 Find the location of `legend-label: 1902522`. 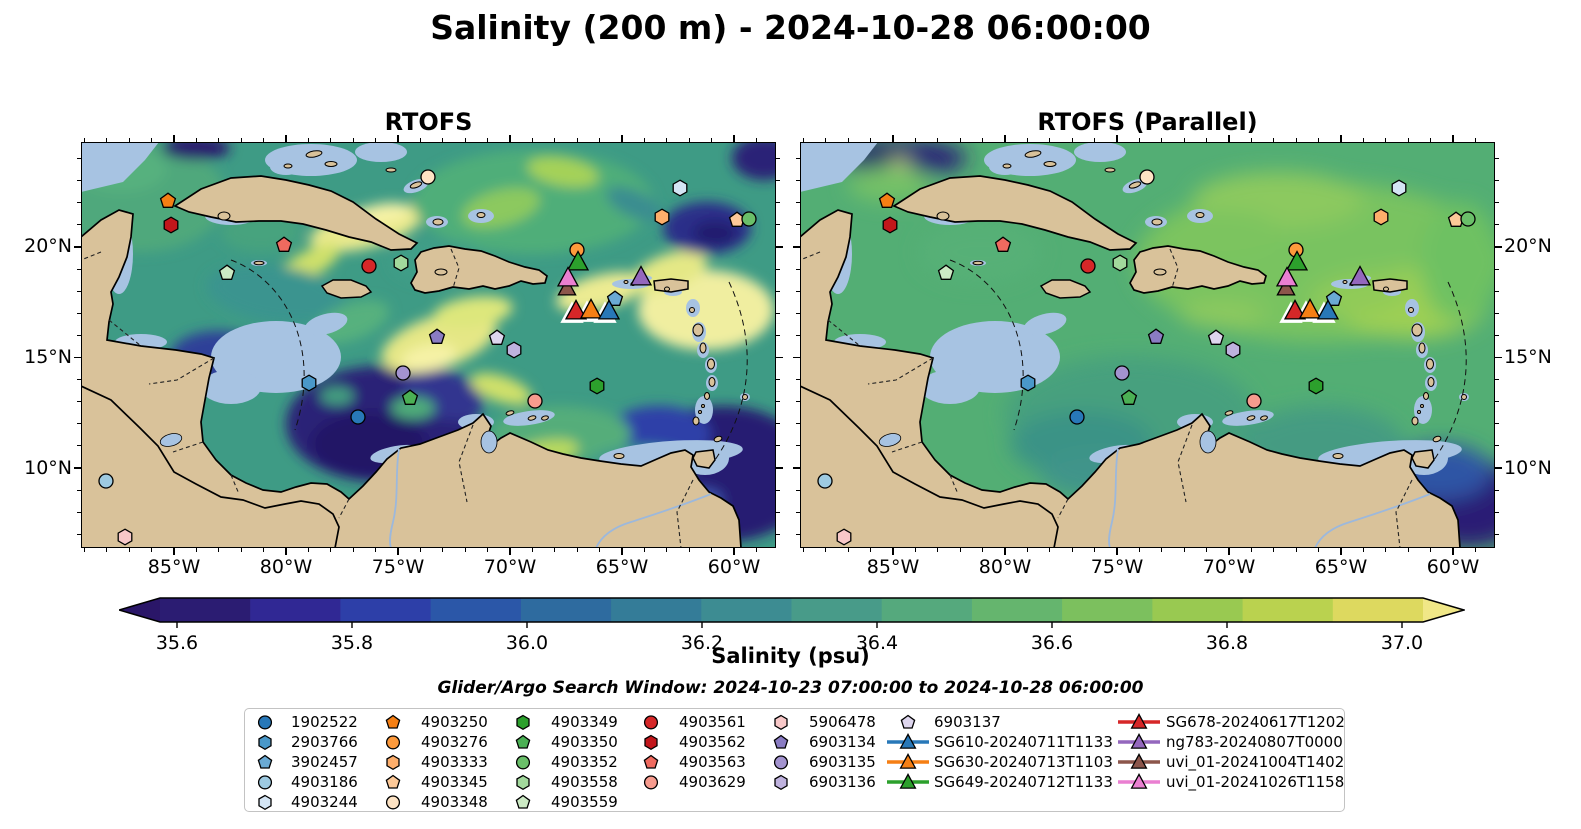

legend-label: 1902522 is located at coordinates (324, 722).